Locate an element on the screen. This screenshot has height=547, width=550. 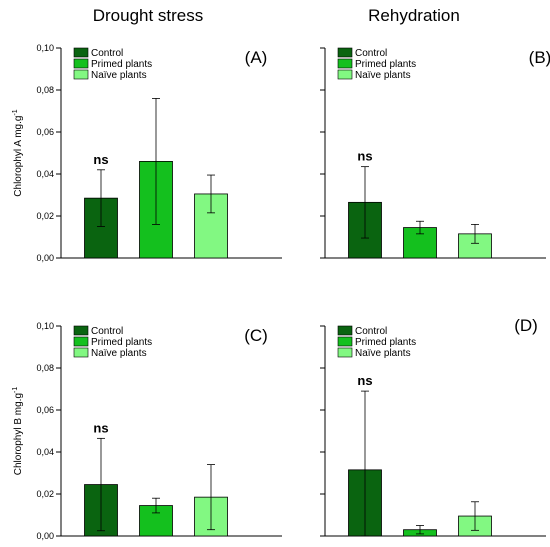
y-axis-label: Chlorophyl B mg.g-1 is located at coordinates (18, 431).